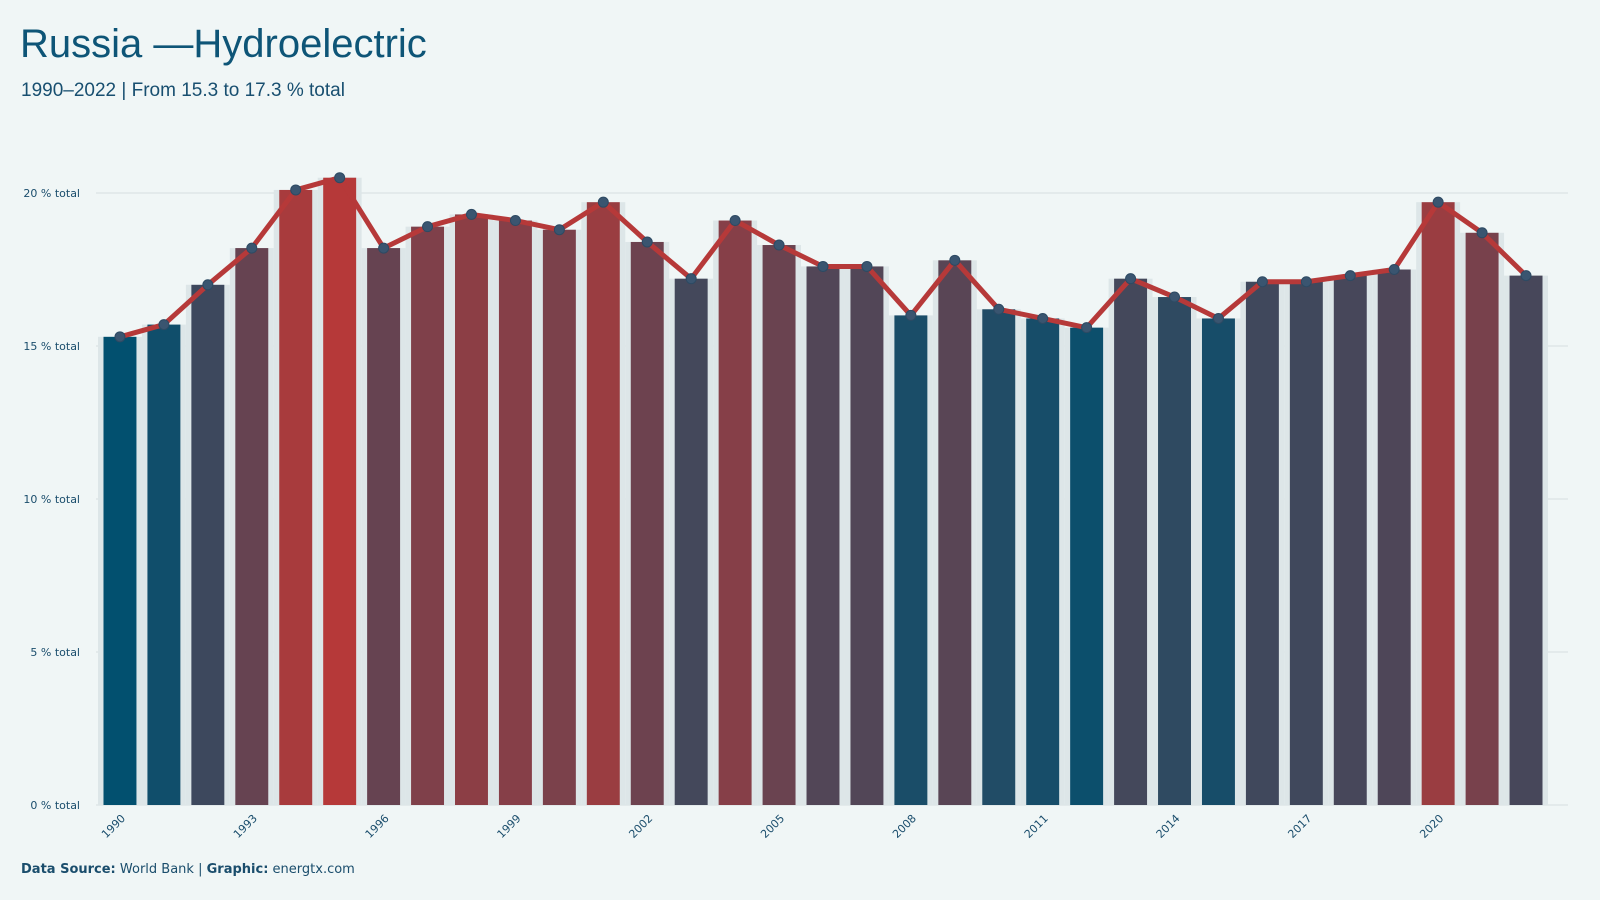 This screenshot has height=900, width=1600. What do you see at coordinates (377, 826) in the screenshot?
I see `x-tick-label: 1996` at bounding box center [377, 826].